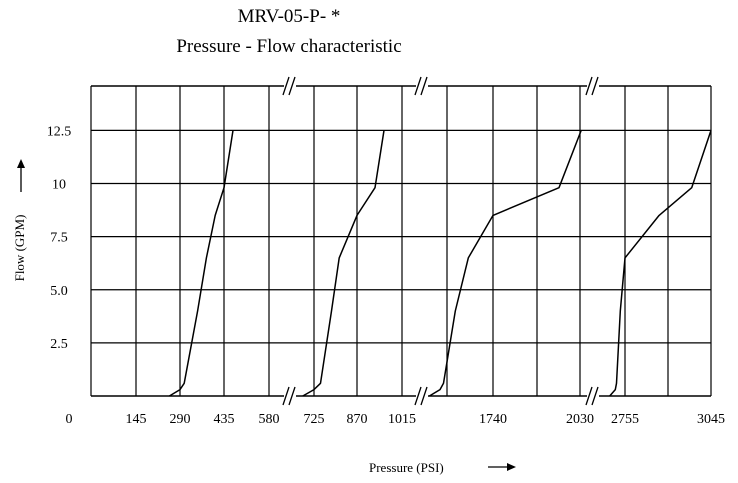  Describe the element at coordinates (493, 419) in the screenshot. I see `x-tick-label: 1740` at that location.